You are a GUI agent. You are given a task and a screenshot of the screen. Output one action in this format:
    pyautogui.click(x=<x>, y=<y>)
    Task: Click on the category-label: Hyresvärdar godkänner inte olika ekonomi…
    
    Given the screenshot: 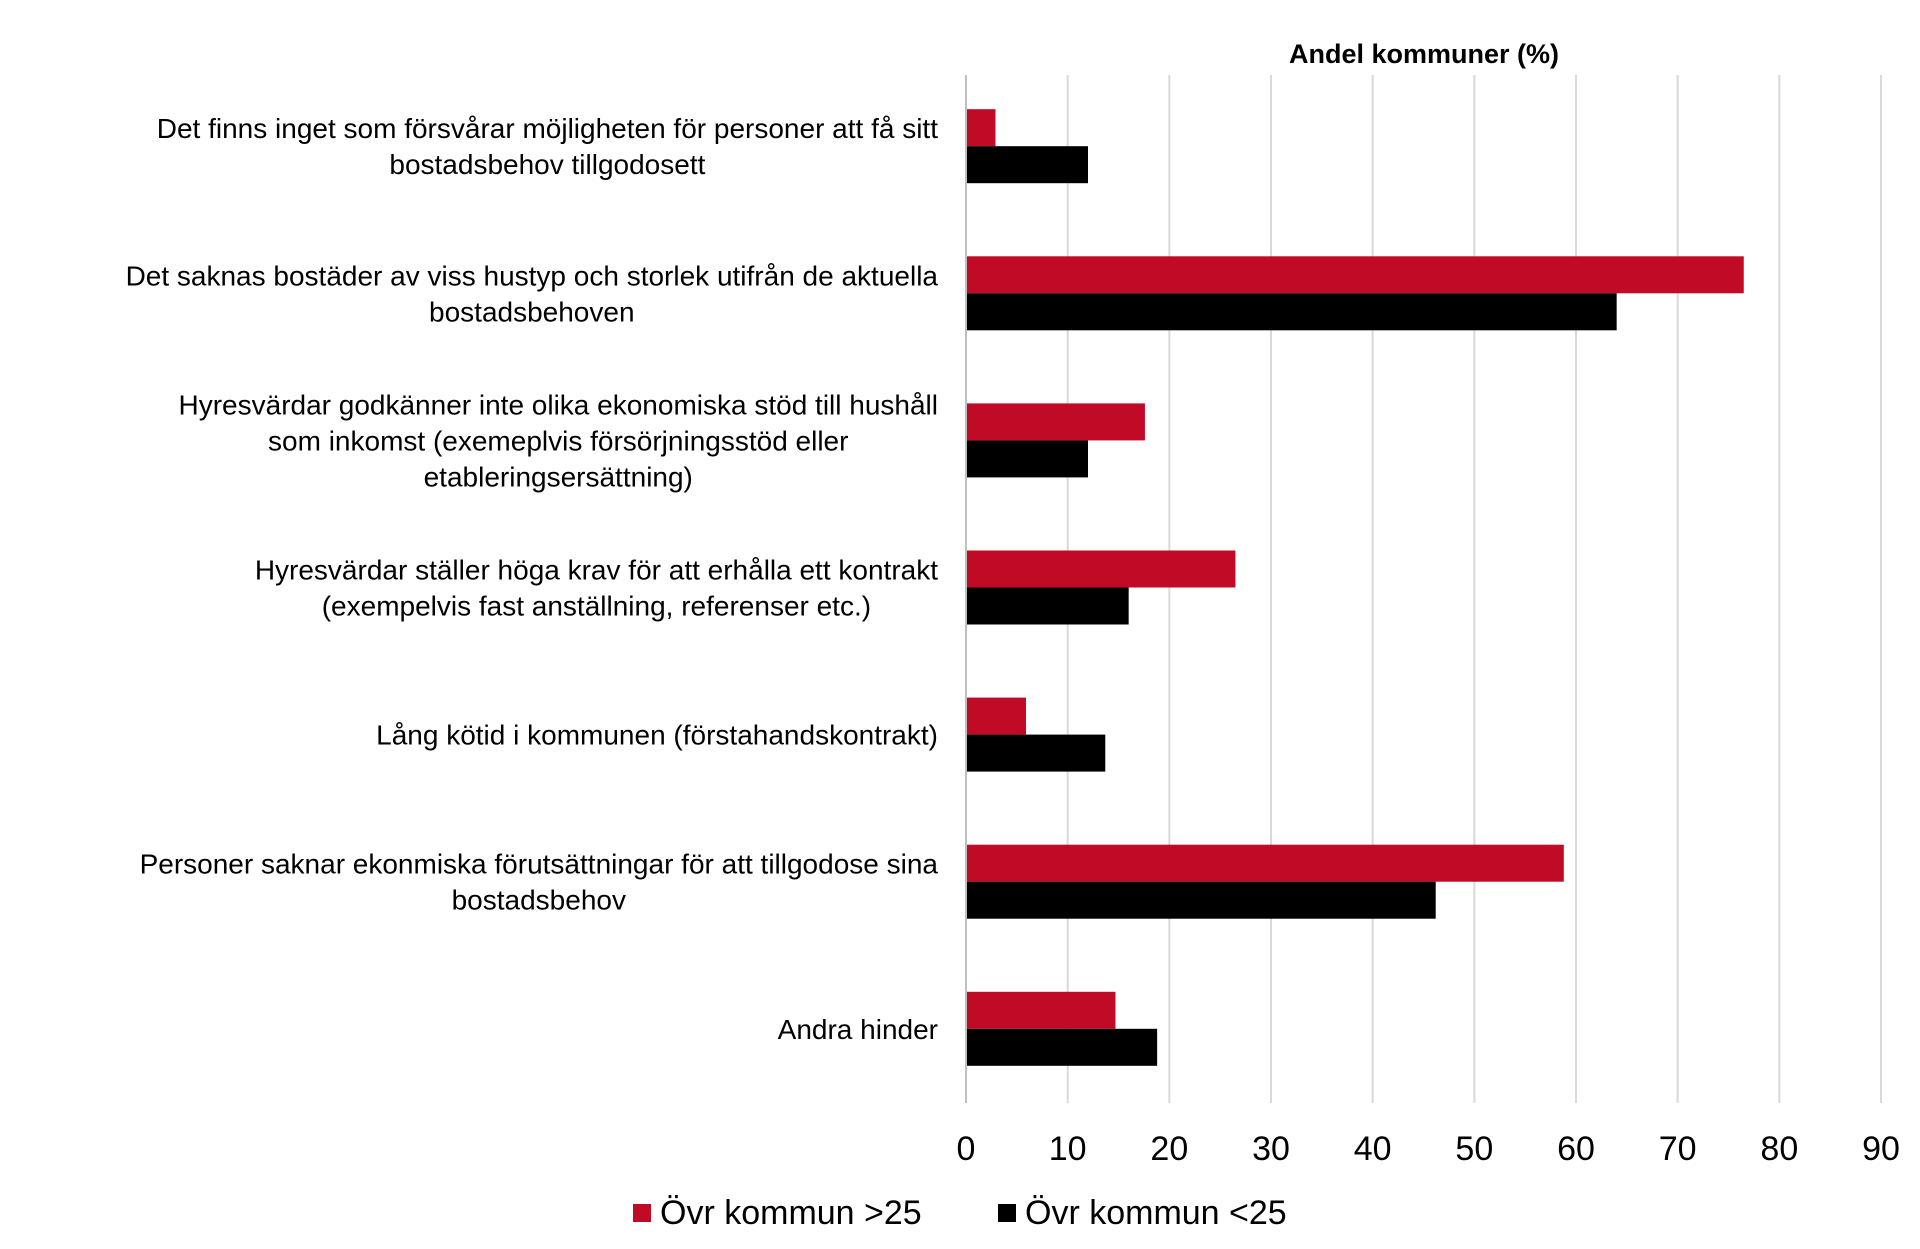 What is the action you would take?
    pyautogui.click(x=559, y=440)
    